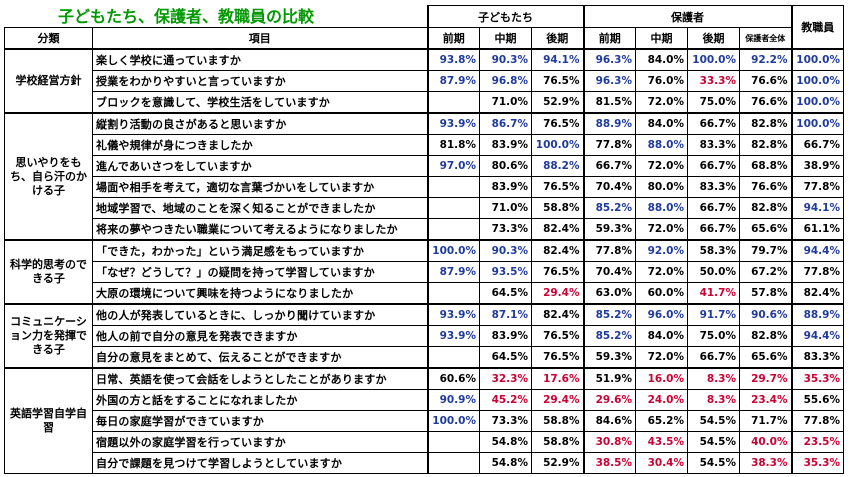  What do you see at coordinates (453, 314) in the screenshot?
I see `value-cell-c1: 93.9%` at bounding box center [453, 314].